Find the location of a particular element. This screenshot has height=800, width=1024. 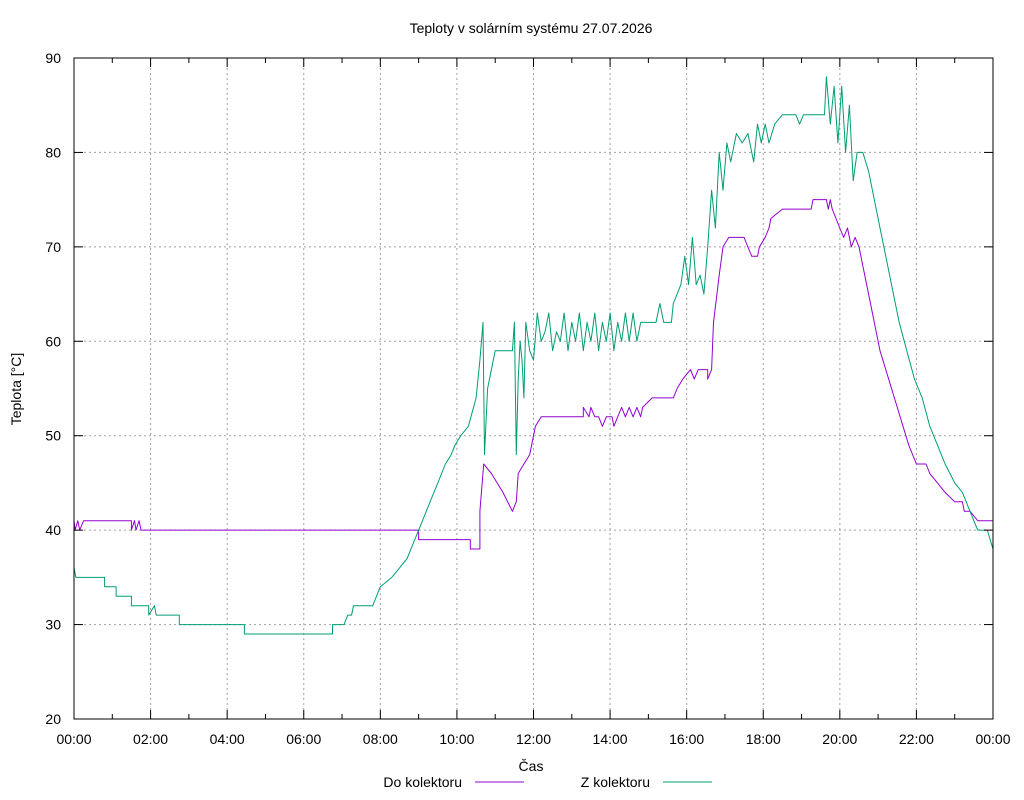

y-tick-label: 70 is located at coordinates (53, 247).